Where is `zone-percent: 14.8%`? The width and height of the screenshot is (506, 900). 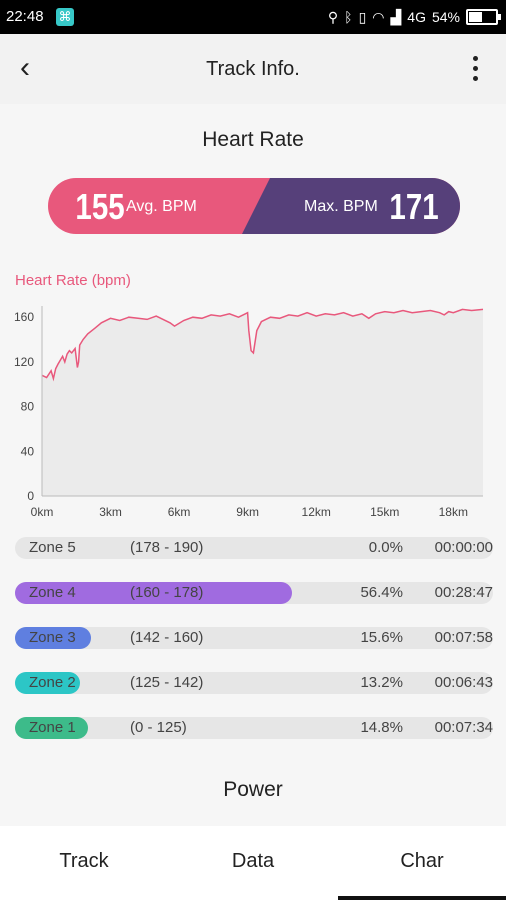 zone-percent: 14.8% is located at coordinates (381, 727).